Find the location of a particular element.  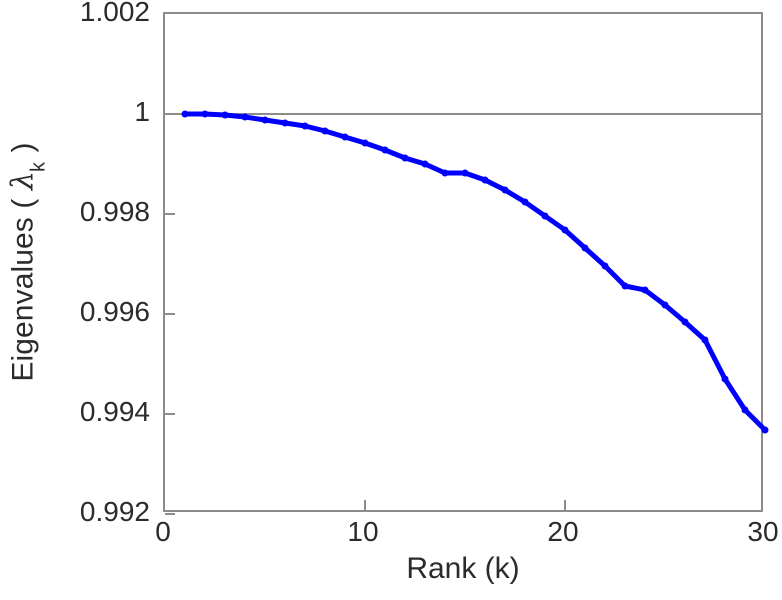

x-axis-label: Rank (k) is located at coordinates (463, 568).